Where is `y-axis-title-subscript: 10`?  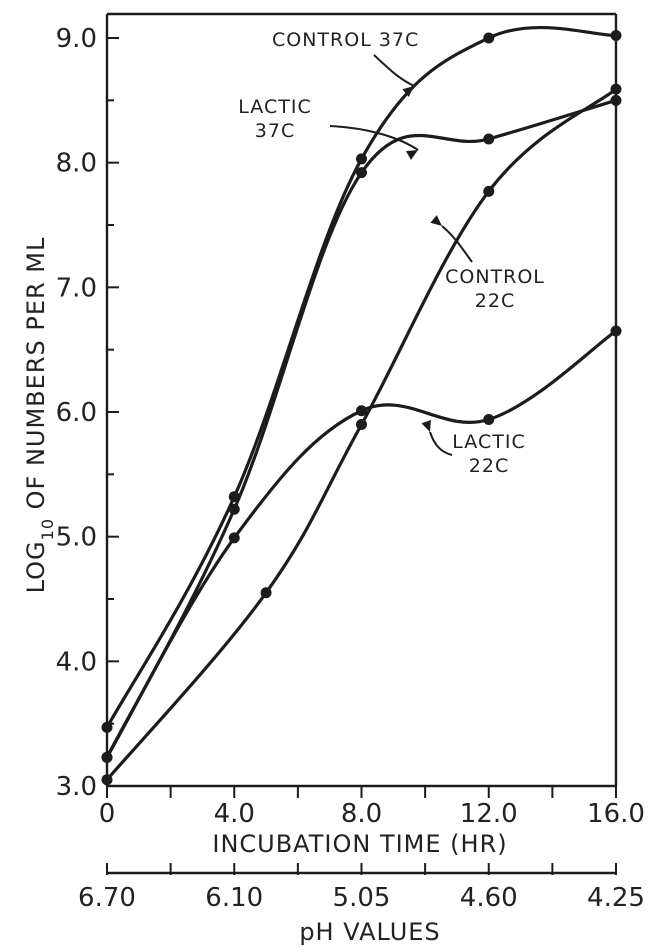 y-axis-title-subscript: 10 is located at coordinates (47, 529).